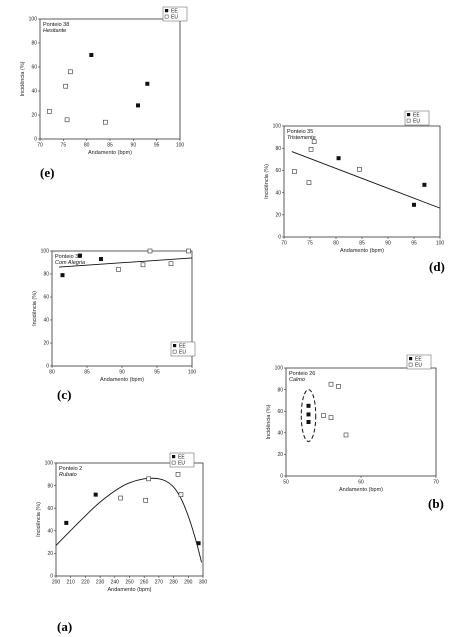 This screenshot has width=469, height=637. What do you see at coordinates (302, 374) in the screenshot?
I see `chart-title: Ponteio 26` at bounding box center [302, 374].